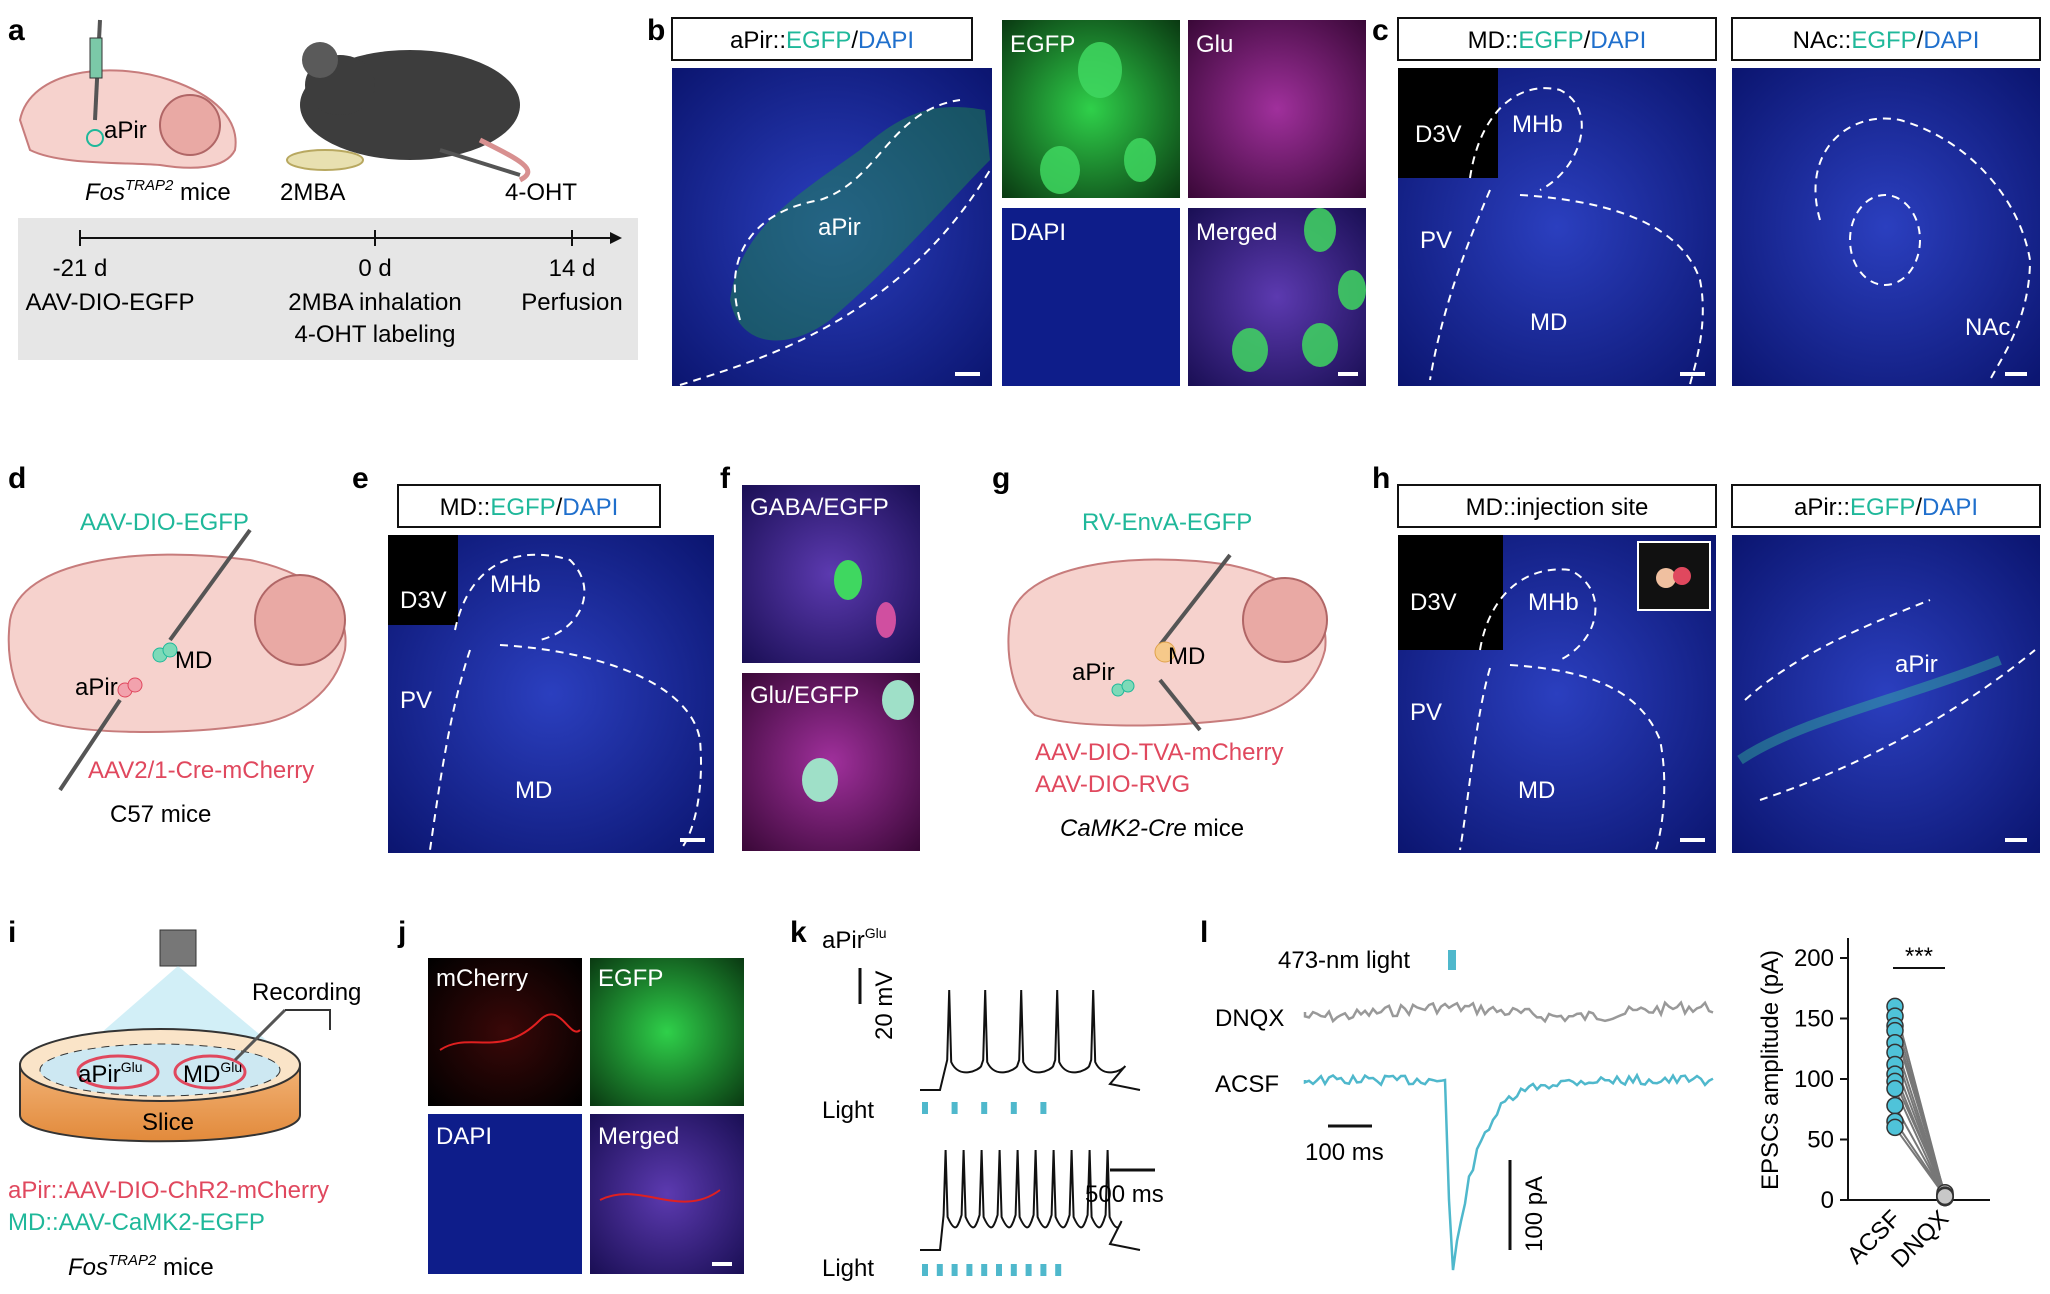 This screenshot has height=1294, width=2050. Describe the element at coordinates (1508, 1012) in the screenshot. I see `trace-l-dnqx` at that location.